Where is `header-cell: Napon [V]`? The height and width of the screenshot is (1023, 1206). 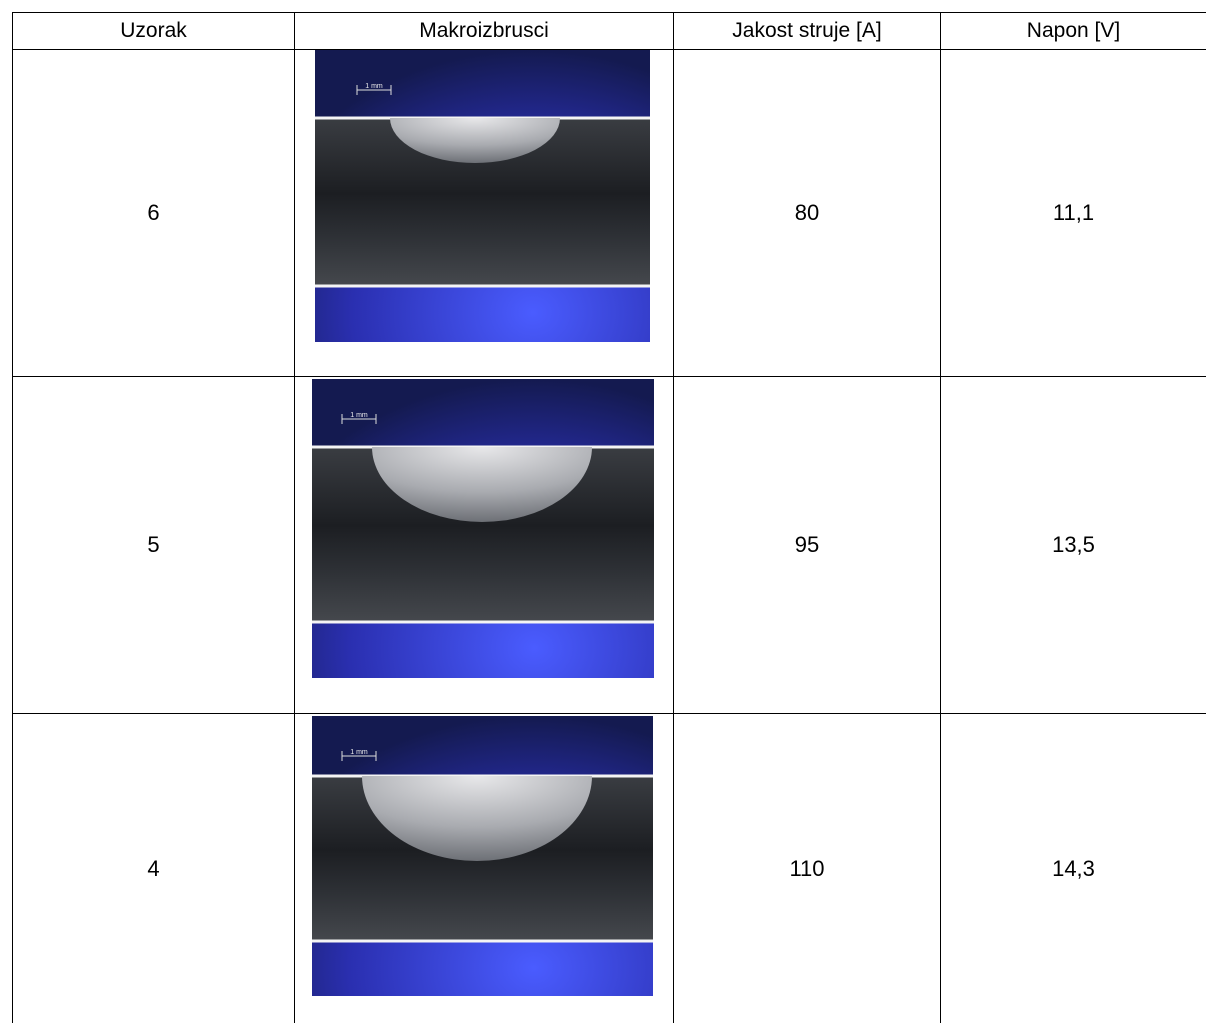
header-cell: Napon [V] is located at coordinates (1073, 30).